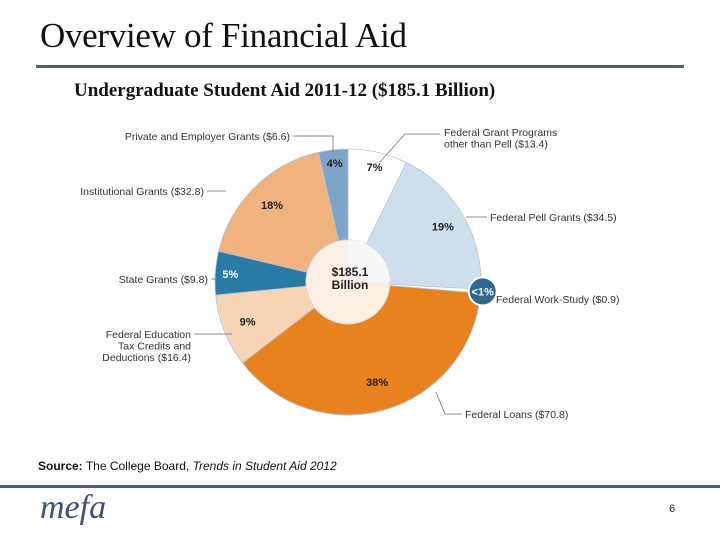 Image resolution: width=720 pixels, height=540 pixels. Describe the element at coordinates (558, 300) in the screenshot. I see `slice-label-federal-work-study-0-9: Federal Work-Study ($0.9)` at that location.